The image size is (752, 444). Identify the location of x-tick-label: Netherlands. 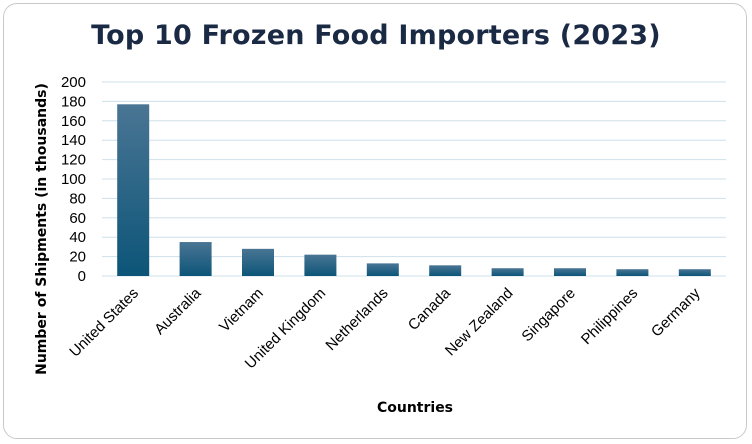
(356, 319).